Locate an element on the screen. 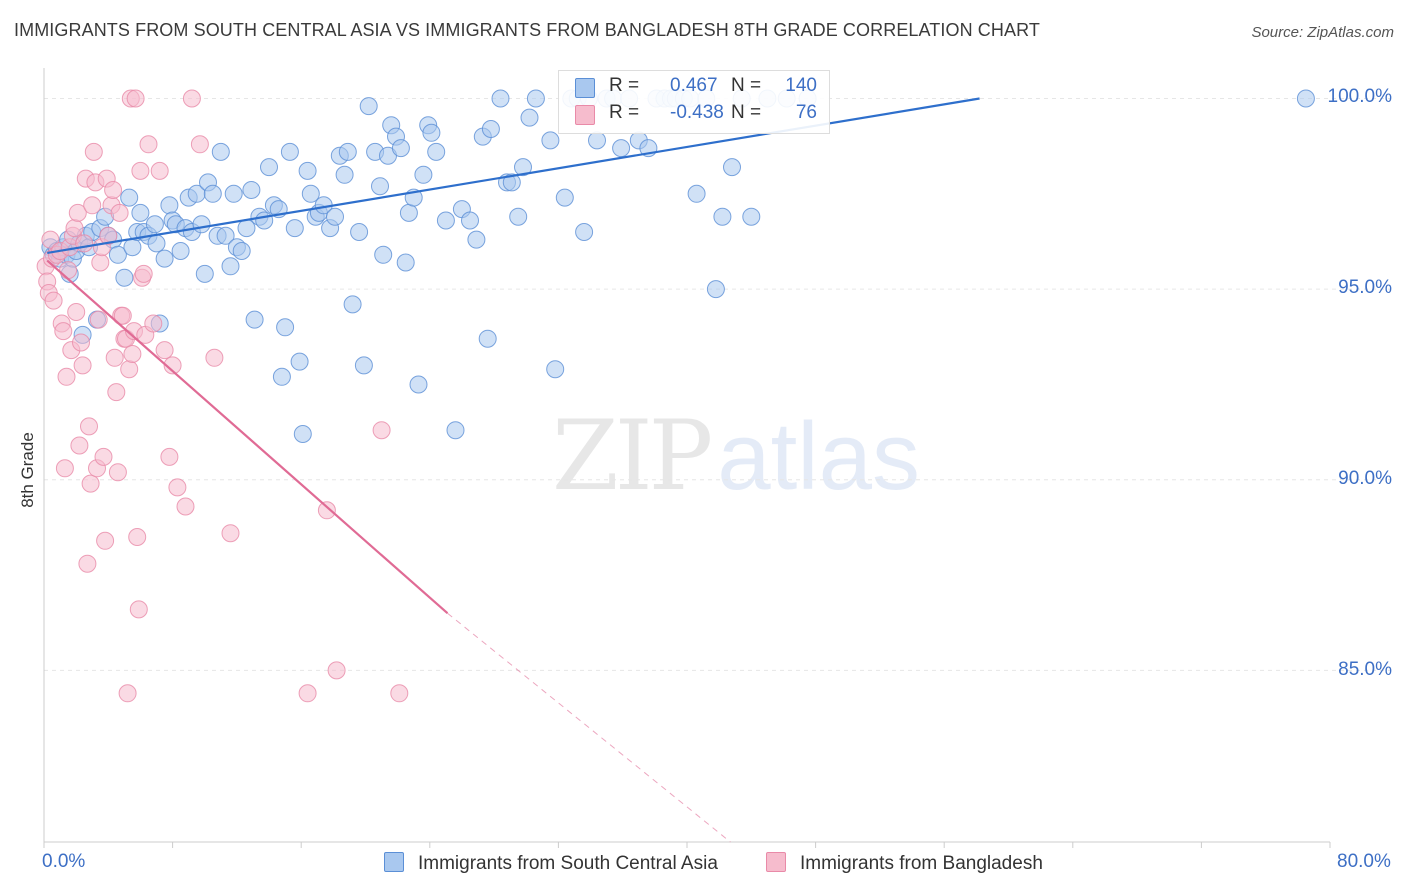  r-value: -0.438 is located at coordinates (697, 112).